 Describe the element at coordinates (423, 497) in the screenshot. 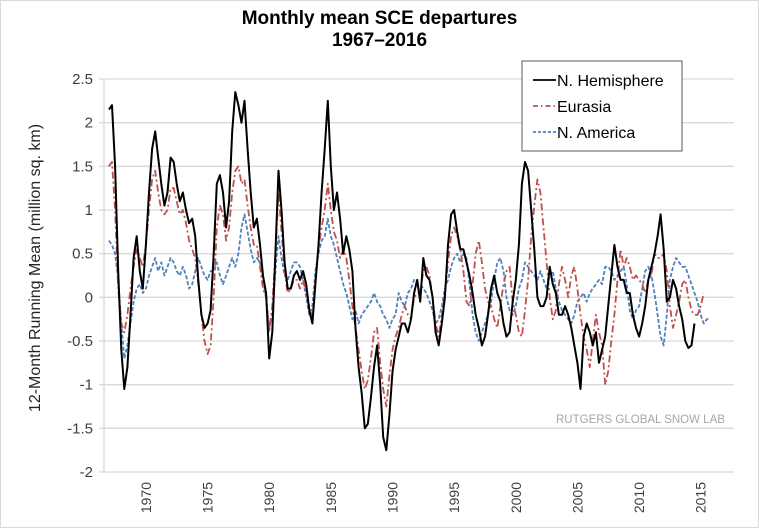

I see `x-axis-ticks: 1970 1975 1980 1985 1990 1995 2000 2005 2010 2015` at that location.